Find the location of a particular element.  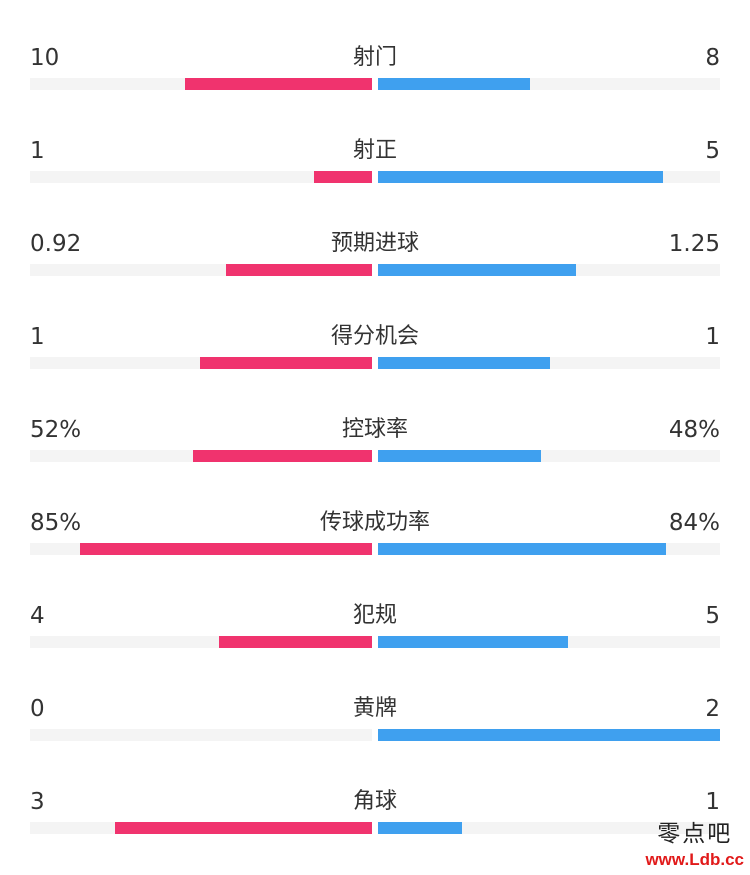

stat-row-possession: 52% 控球率 48% is located at coordinates (375, 456).